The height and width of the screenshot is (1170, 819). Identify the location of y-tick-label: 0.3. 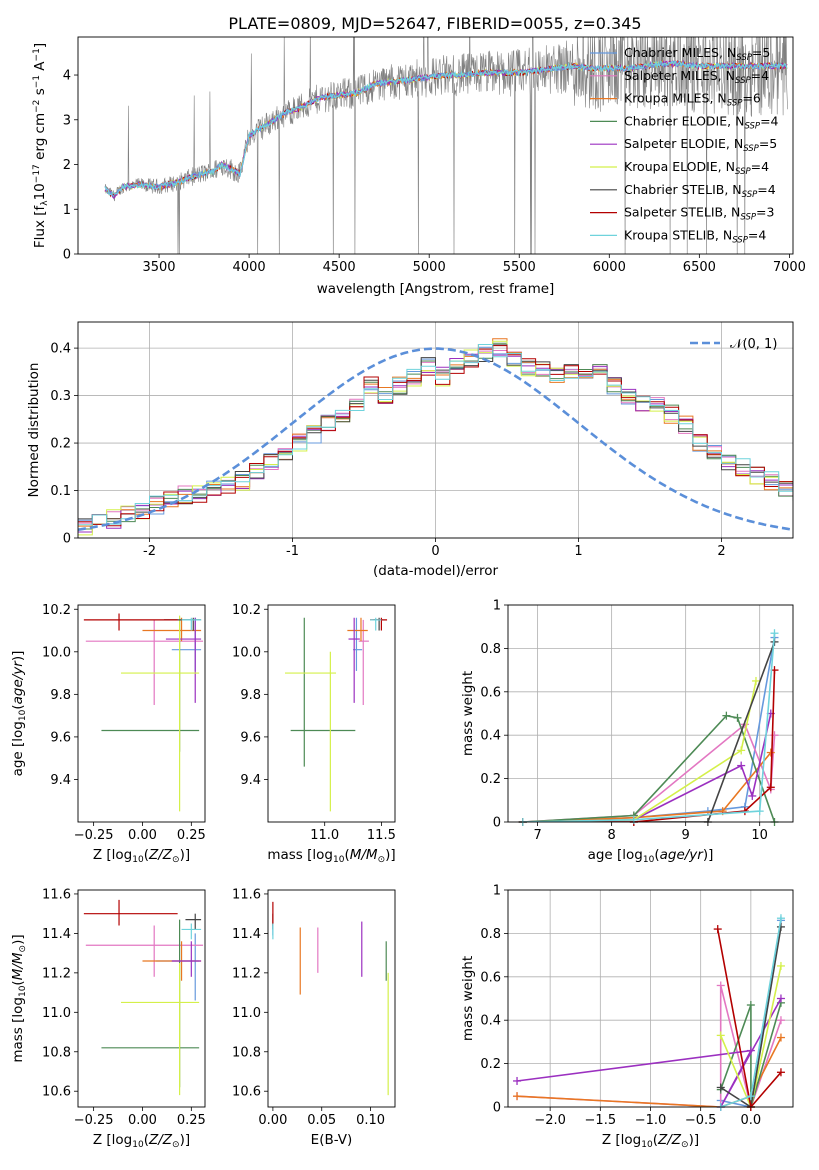
(60, 396).